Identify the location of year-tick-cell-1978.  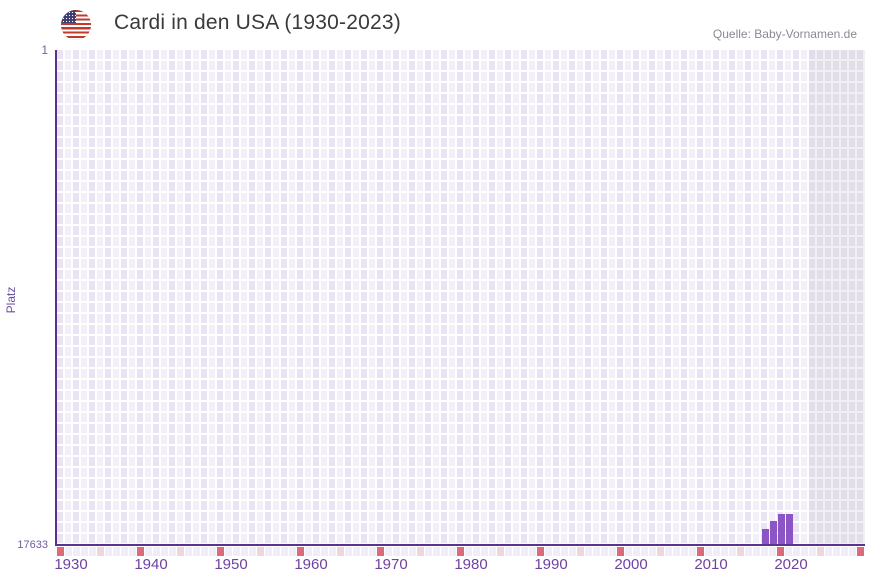
(444, 551).